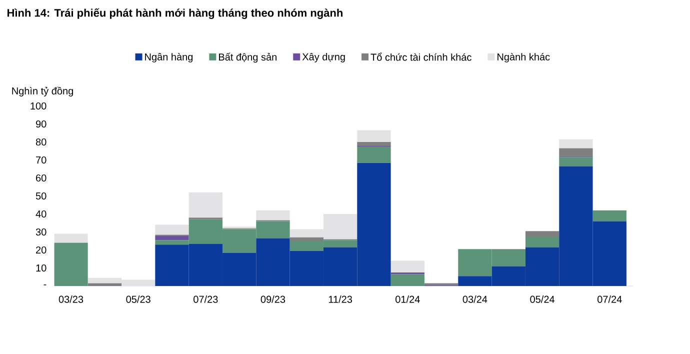  What do you see at coordinates (41, 214) in the screenshot?
I see `y-tick-label: 40` at bounding box center [41, 214].